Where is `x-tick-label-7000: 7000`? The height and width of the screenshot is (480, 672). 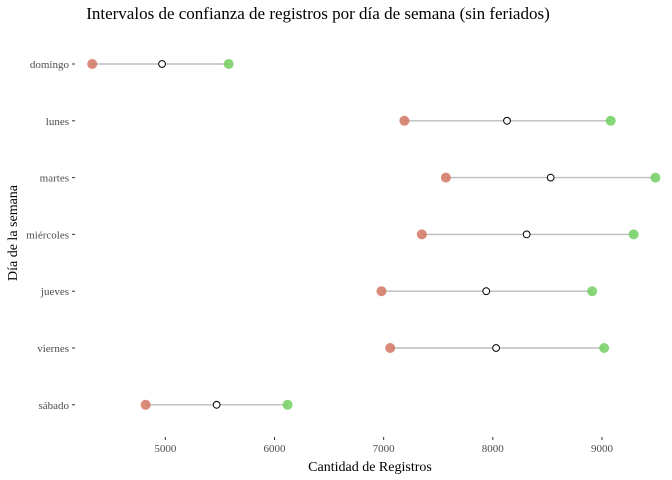
x-tick-label-7000: 7000 is located at coordinates (384, 449).